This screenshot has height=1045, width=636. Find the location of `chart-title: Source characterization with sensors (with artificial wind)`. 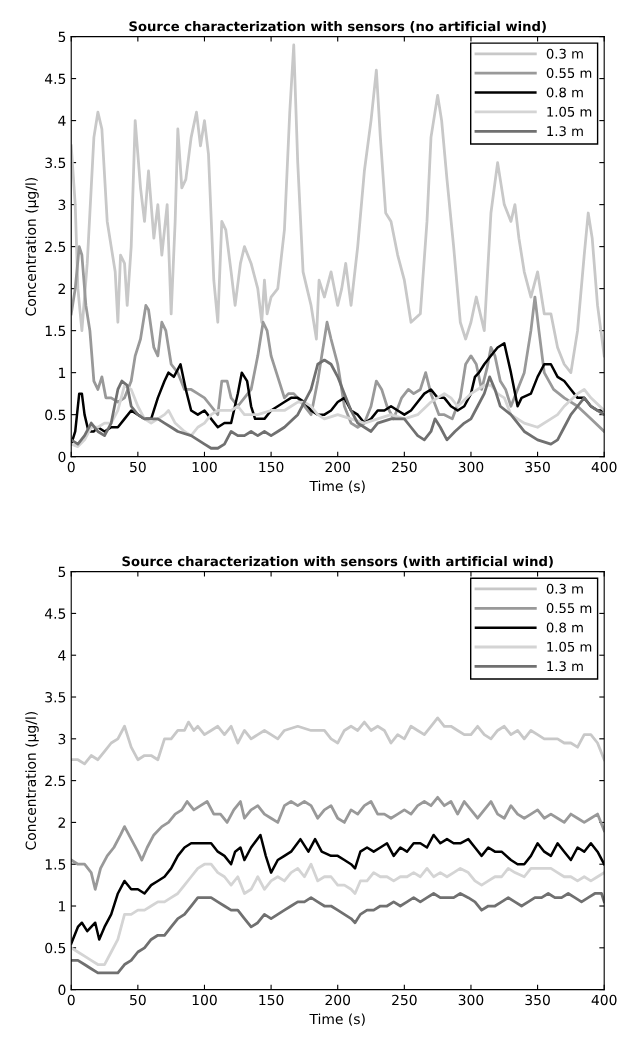

chart-title: Source characterization with sensors (with artificial wind) is located at coordinates (337, 562).